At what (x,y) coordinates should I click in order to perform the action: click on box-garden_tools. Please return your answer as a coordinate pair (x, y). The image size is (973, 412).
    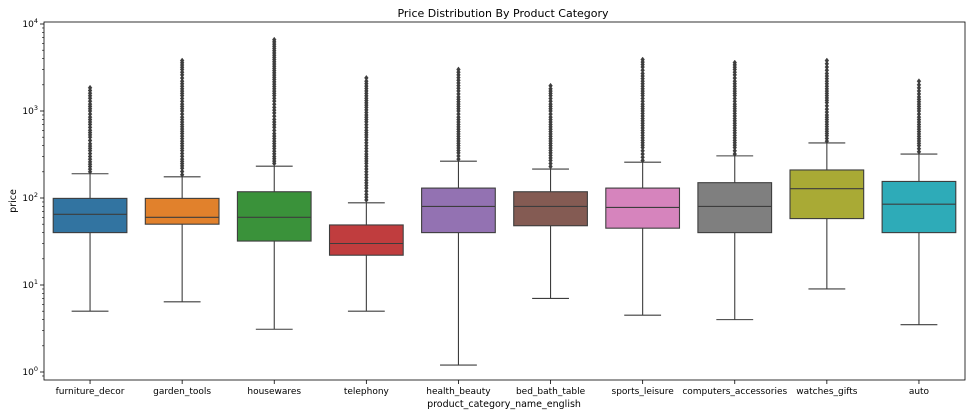
    Looking at the image, I should click on (182, 180).